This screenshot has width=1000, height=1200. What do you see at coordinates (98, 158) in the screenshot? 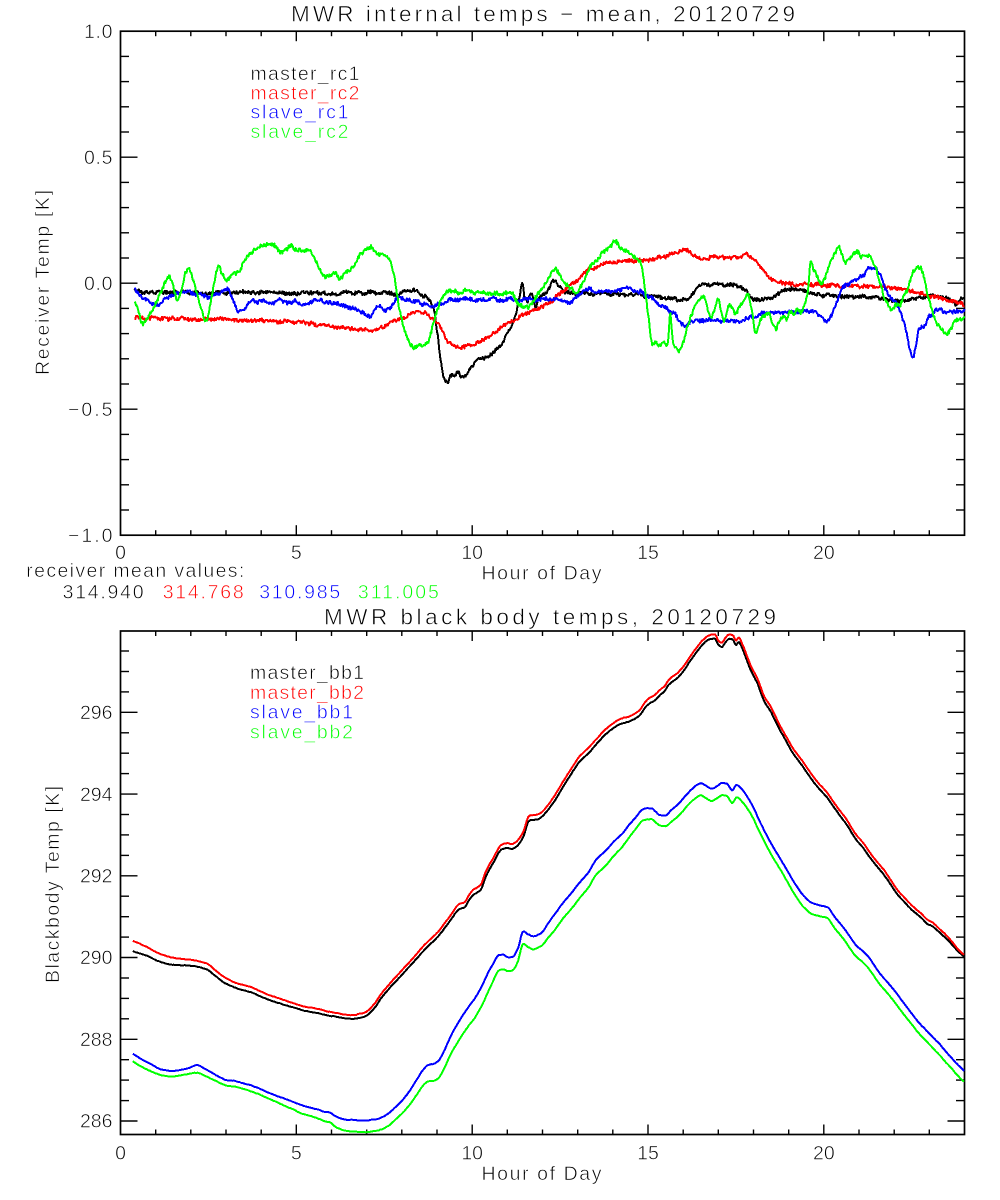
I see `svg-text: 0.5` at bounding box center [98, 158].